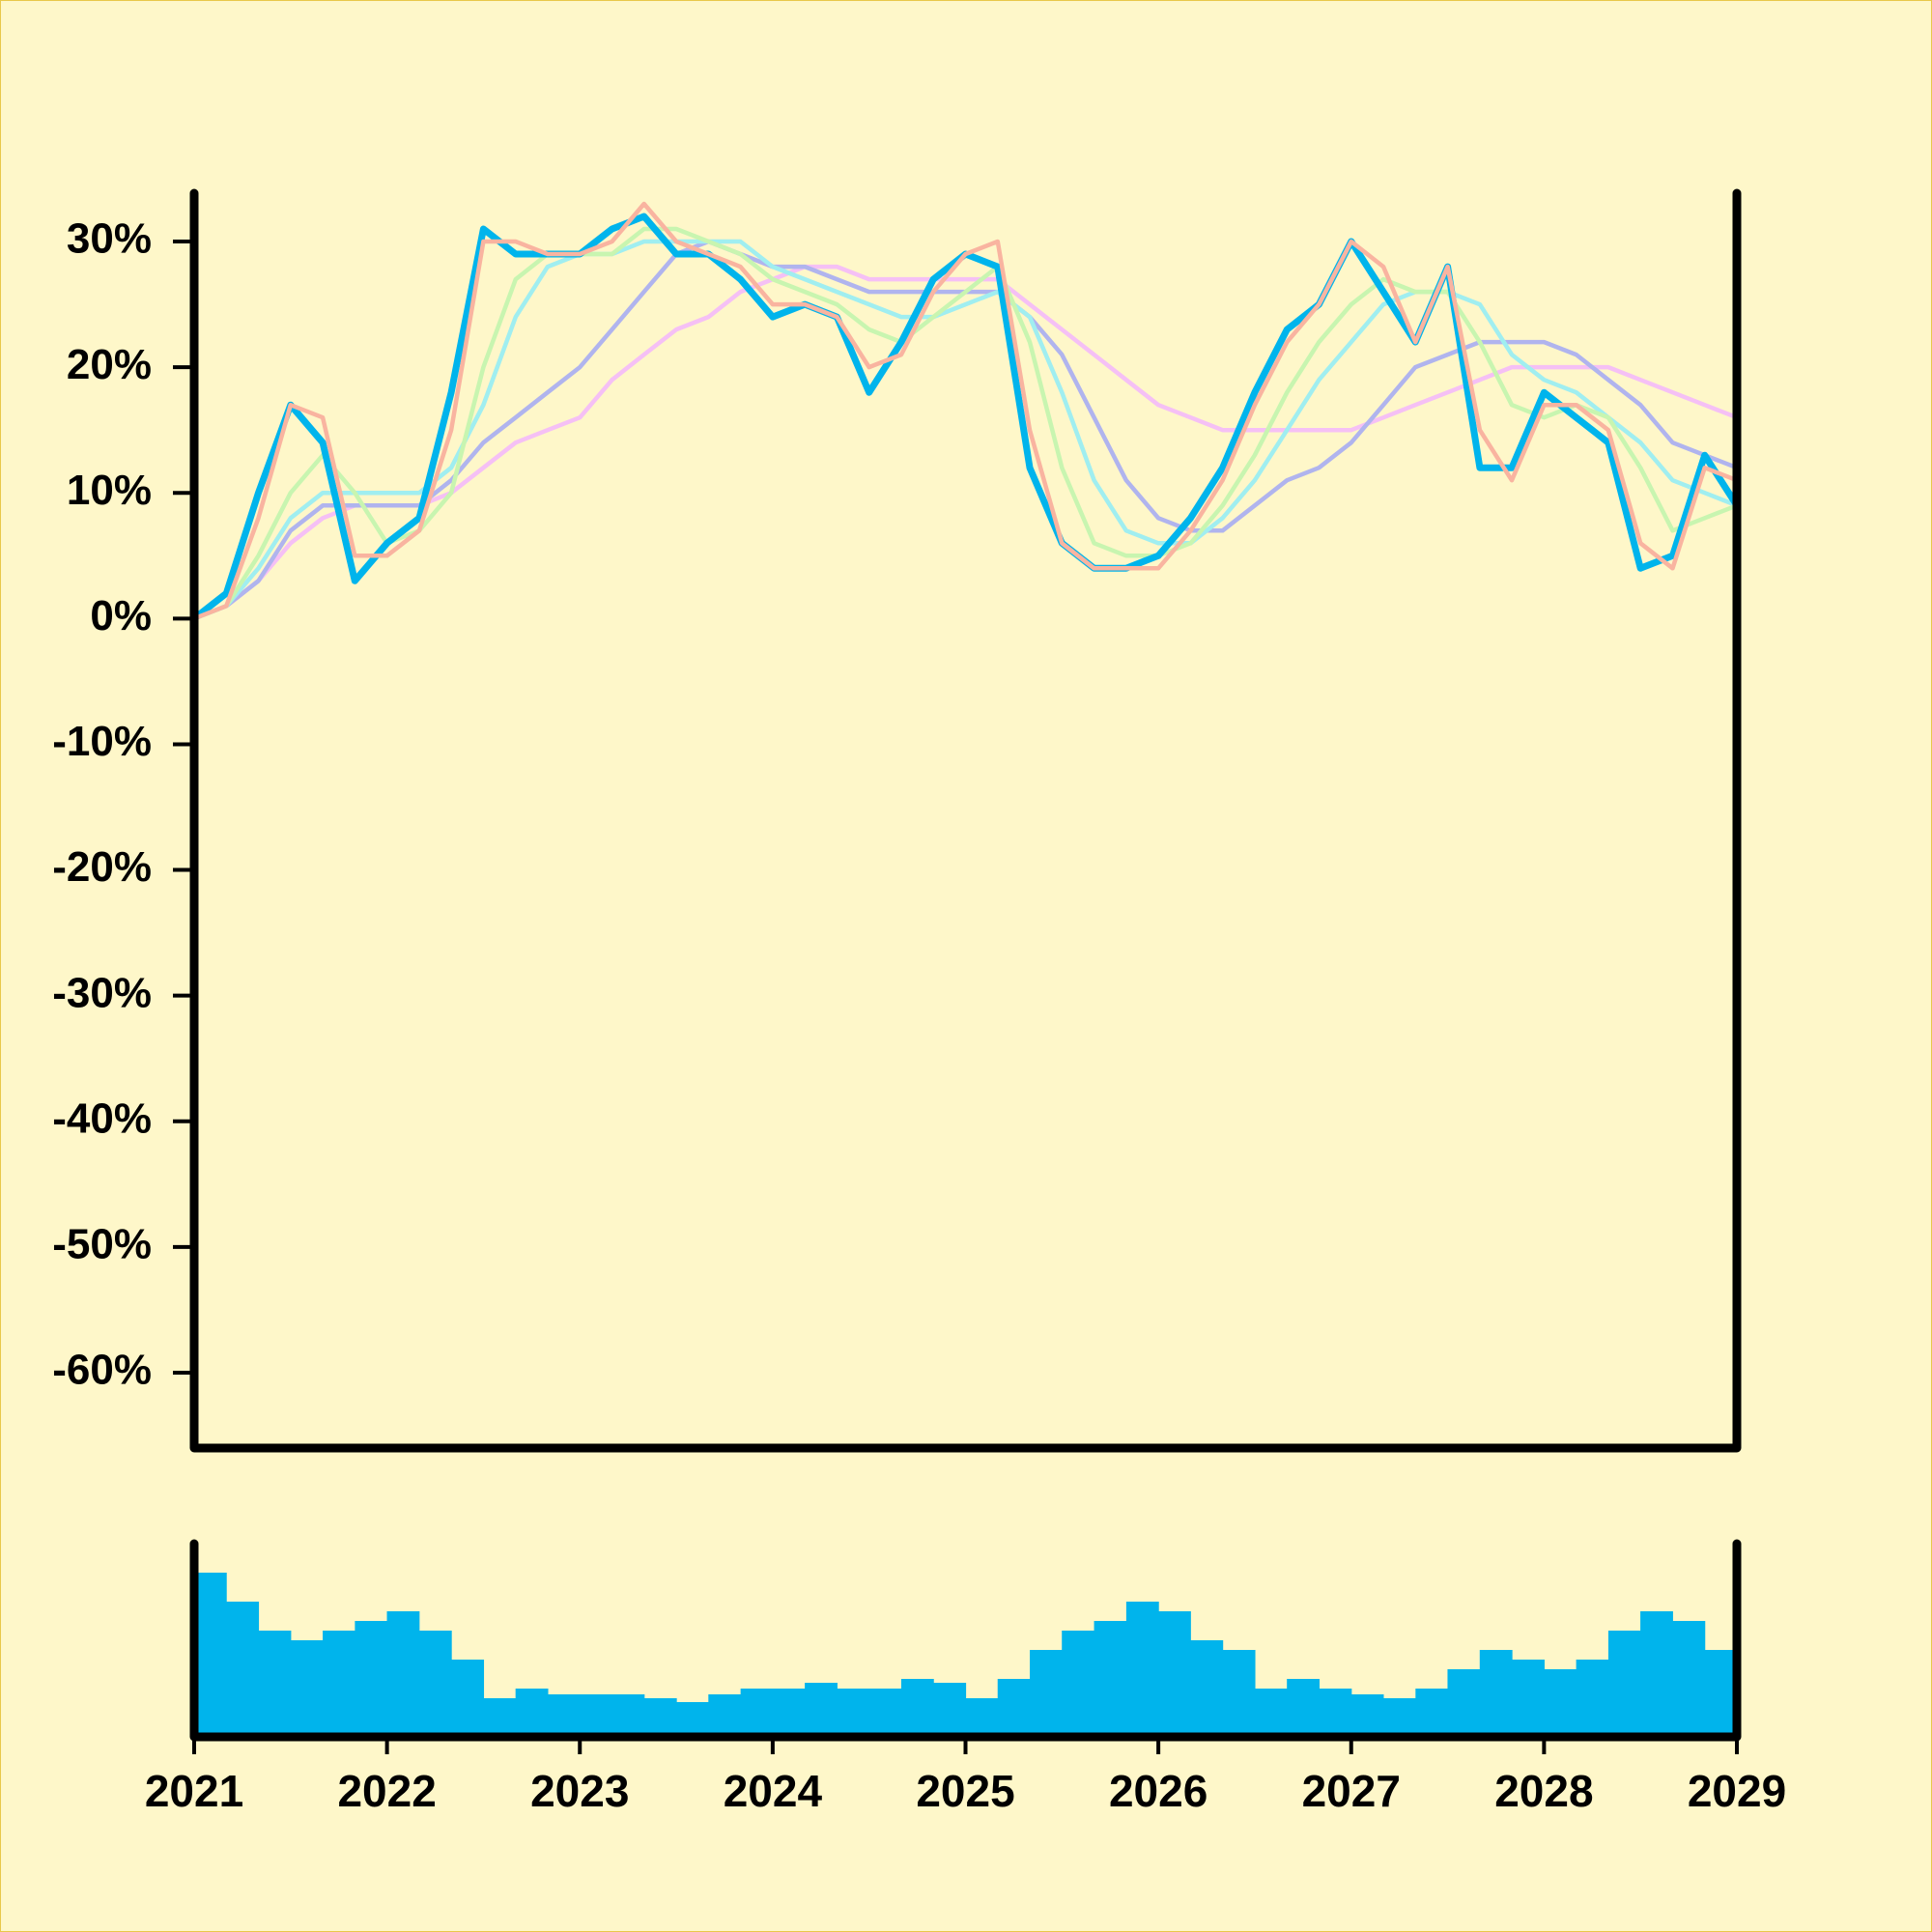  I want to click on volume-frame, so click(965, 1640).